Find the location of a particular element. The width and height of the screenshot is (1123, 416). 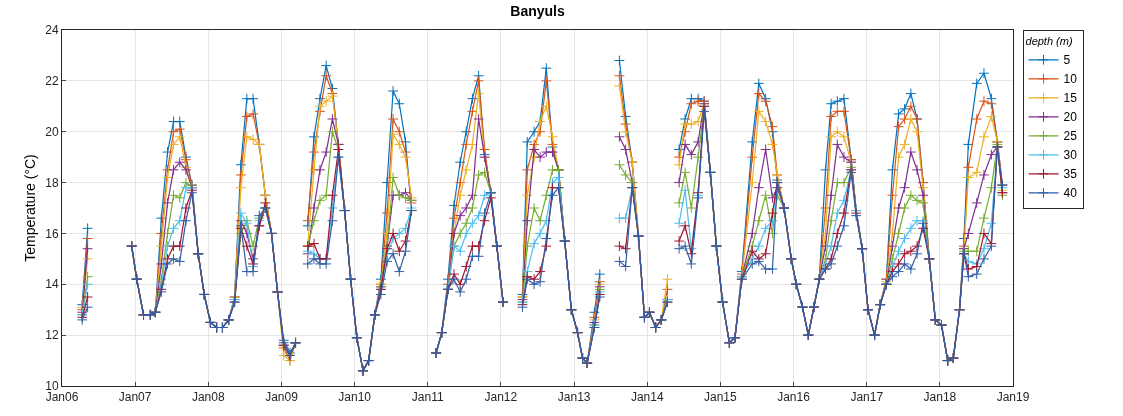

y-tick-label: 16 is located at coordinates (52, 233).